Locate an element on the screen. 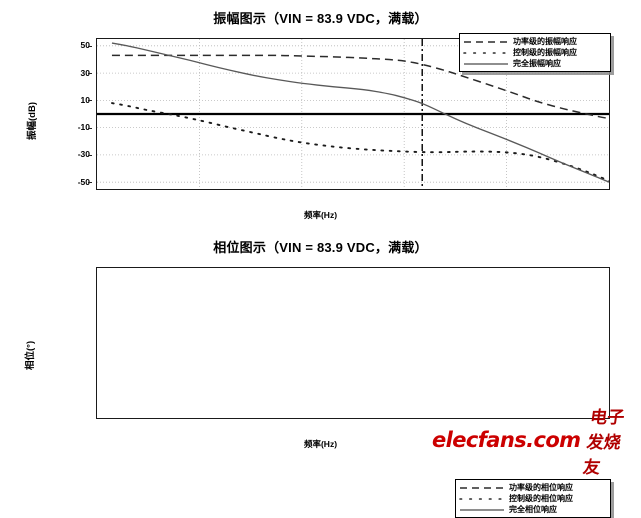 This screenshot has width=641, height=518. legend-item: 完全相位响应 is located at coordinates (532, 509).